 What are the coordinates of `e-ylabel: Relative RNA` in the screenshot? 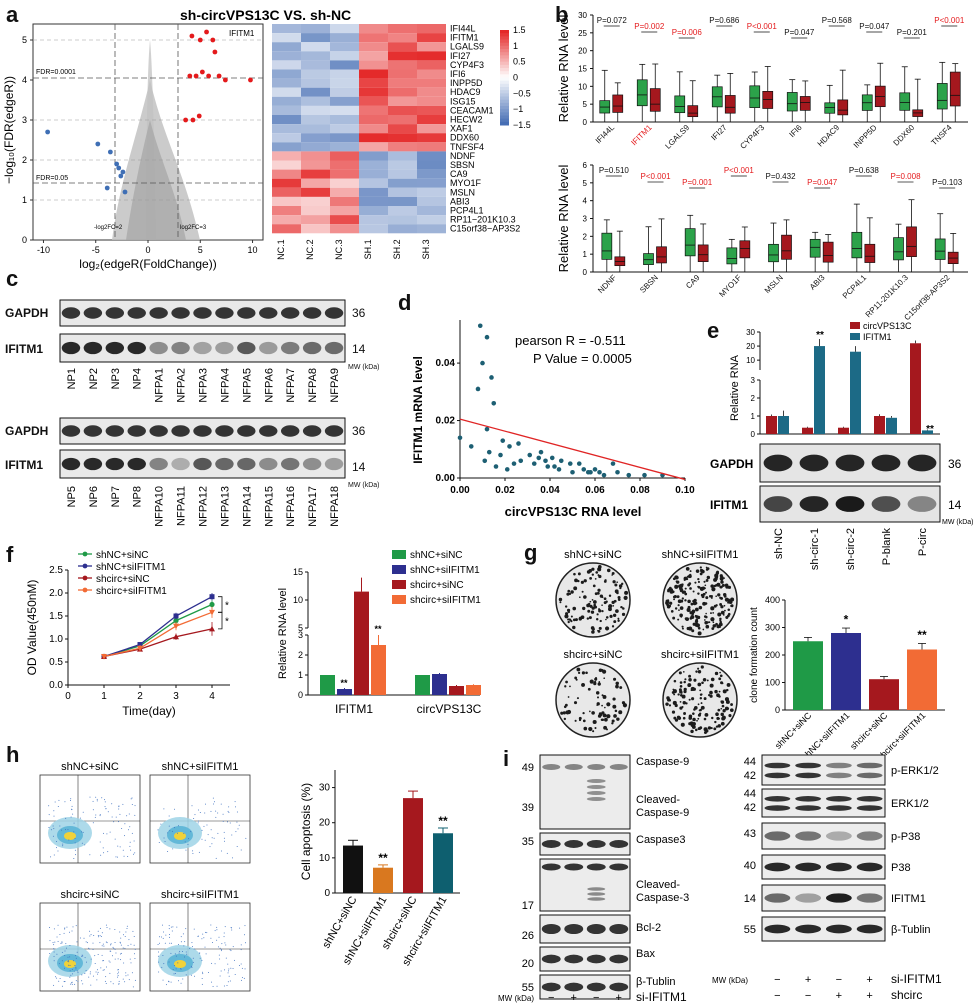 It's located at (735, 387).